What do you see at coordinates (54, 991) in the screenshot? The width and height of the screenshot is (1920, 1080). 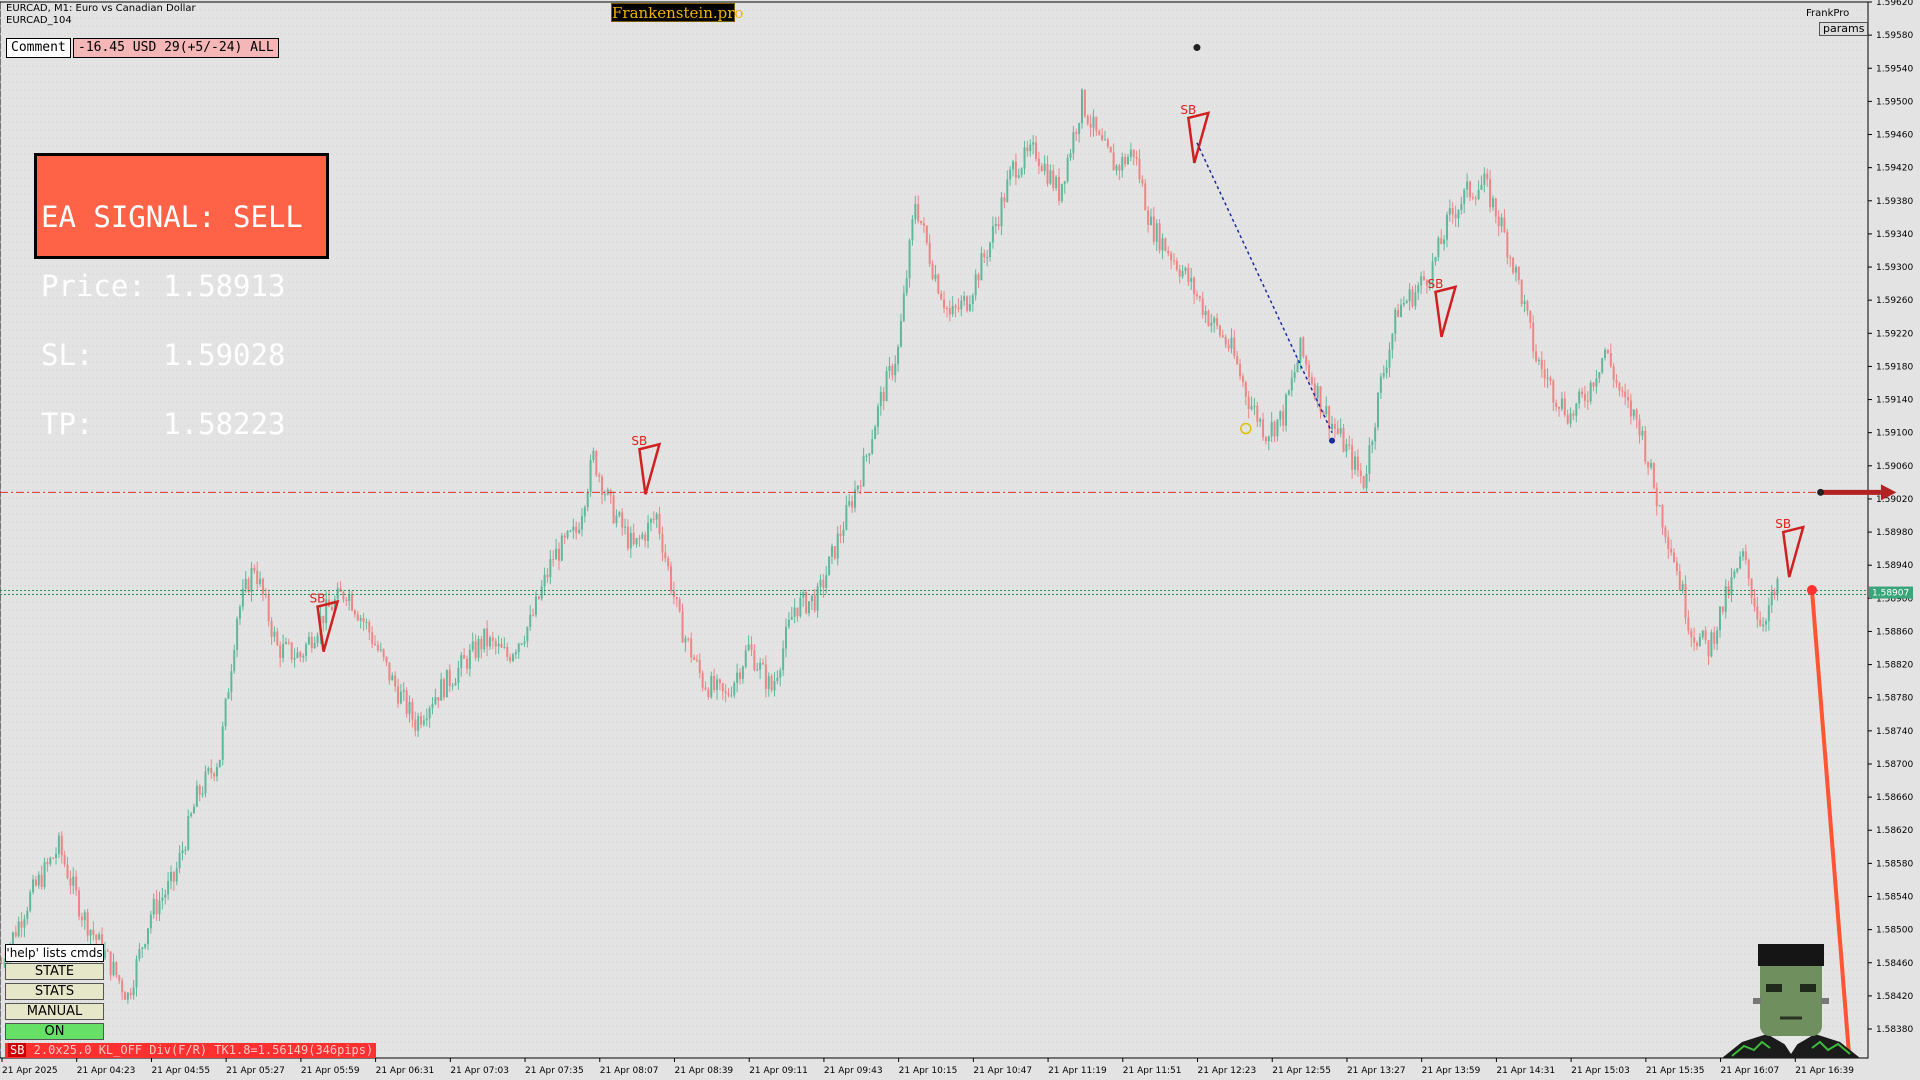 I see `stats-button: STATS` at bounding box center [54, 991].